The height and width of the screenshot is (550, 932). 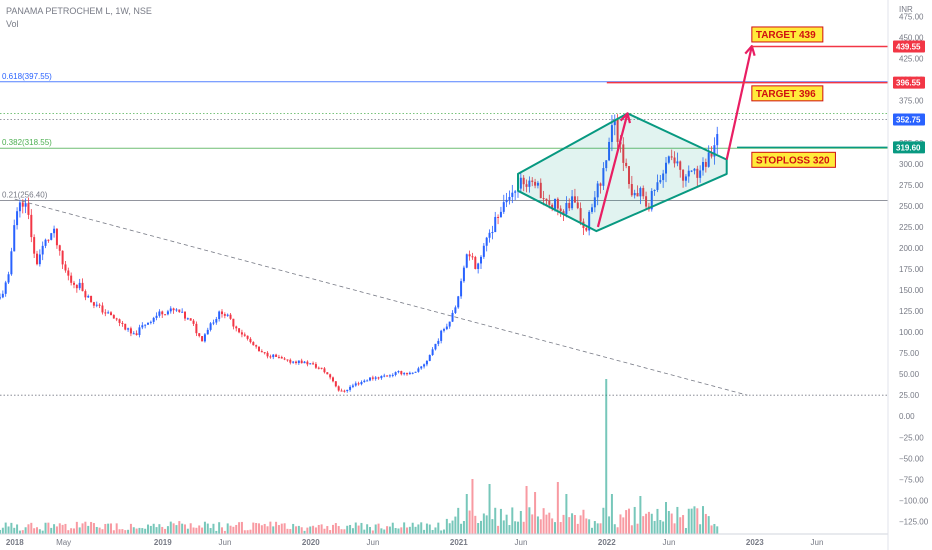 I want to click on price-tick-label: 50.00, so click(x=909, y=374).